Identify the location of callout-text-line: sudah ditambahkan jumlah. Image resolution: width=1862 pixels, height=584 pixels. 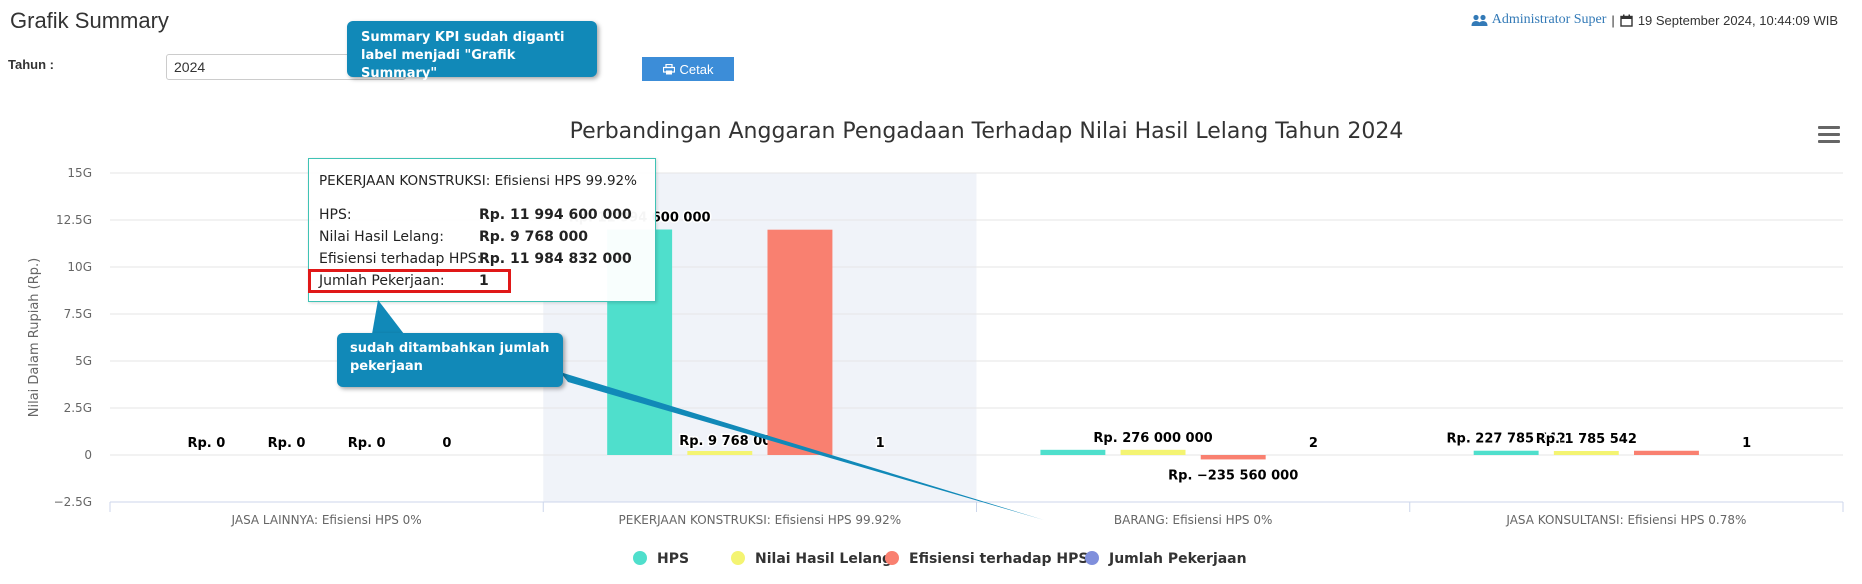
(450, 348).